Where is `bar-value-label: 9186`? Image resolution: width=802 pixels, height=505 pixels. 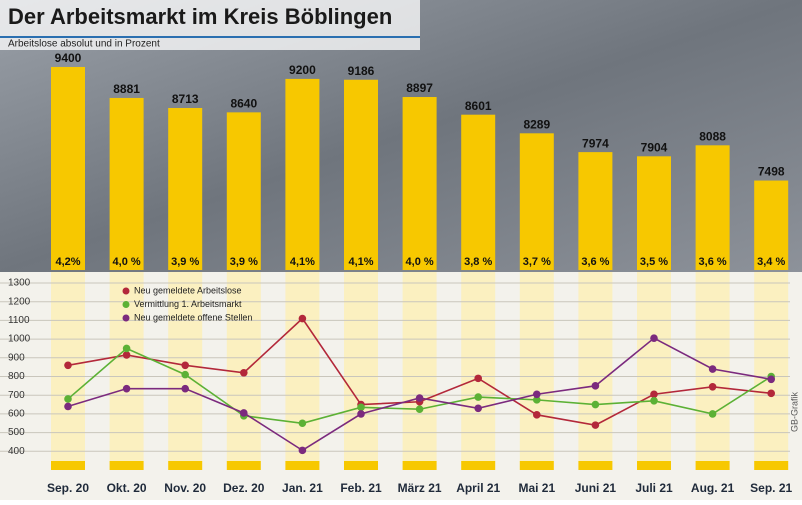
bar-value-label: 9186 is located at coordinates (361, 71).